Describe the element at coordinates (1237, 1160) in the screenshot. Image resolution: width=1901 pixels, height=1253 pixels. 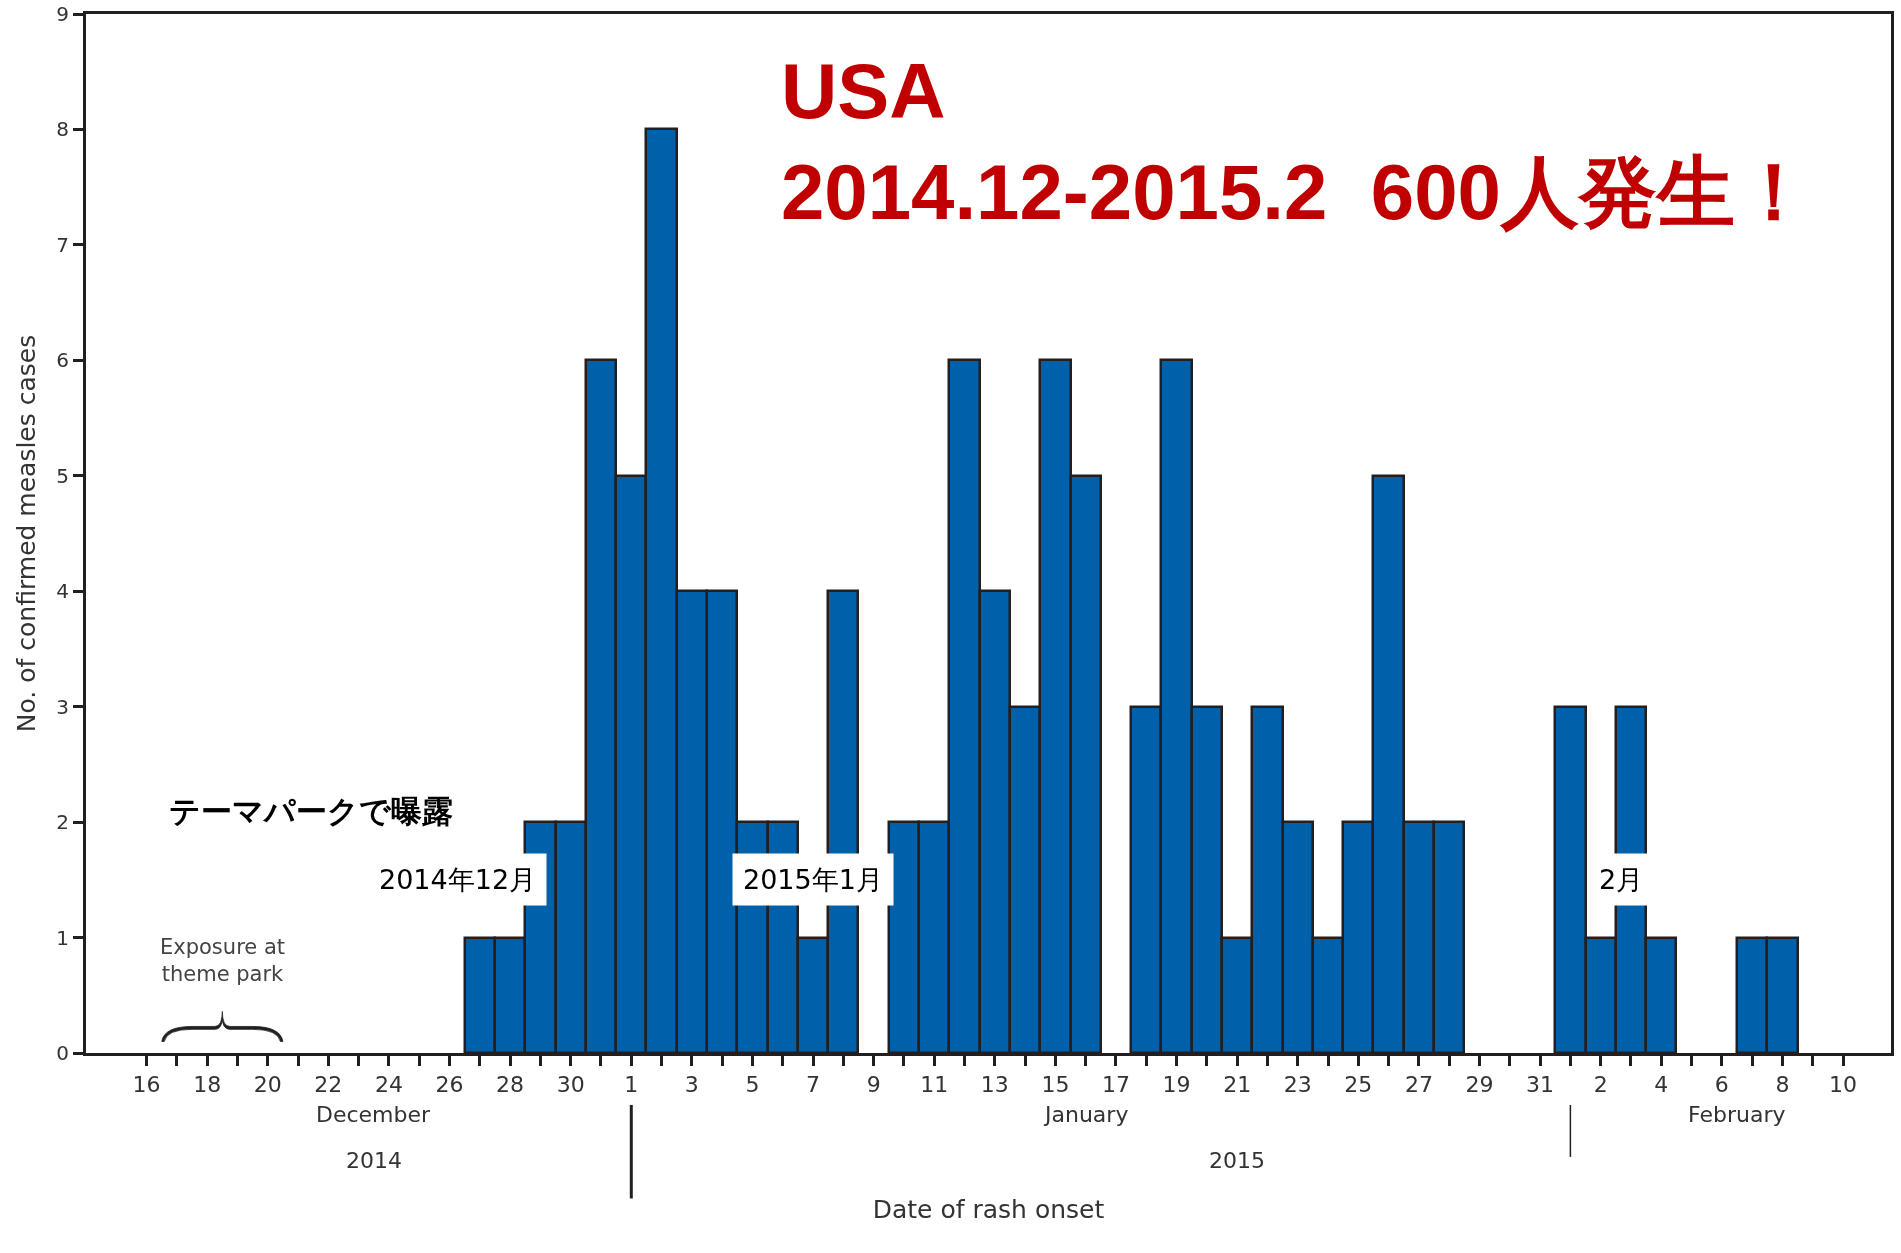
I see `text: 2015` at that location.